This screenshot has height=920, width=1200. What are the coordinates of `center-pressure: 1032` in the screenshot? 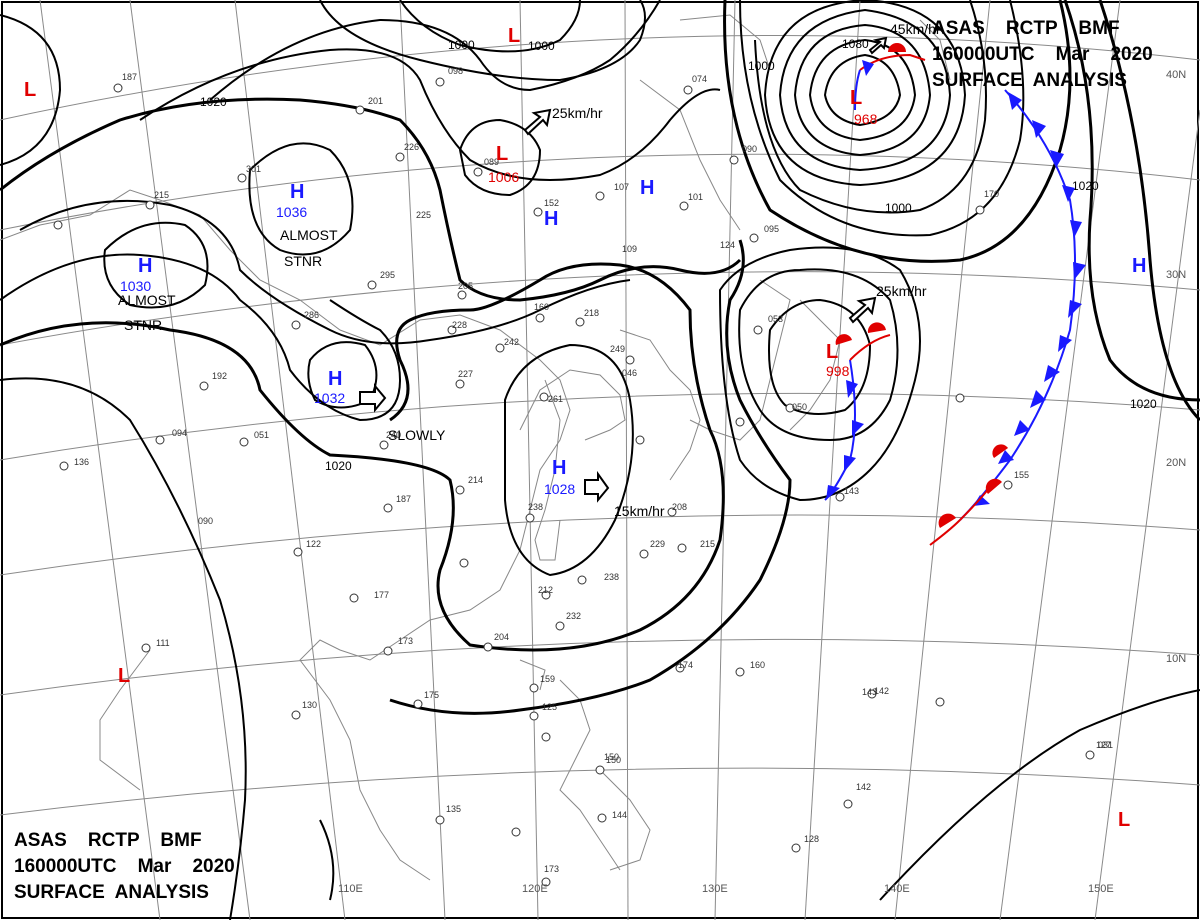 It's located at (329, 398).